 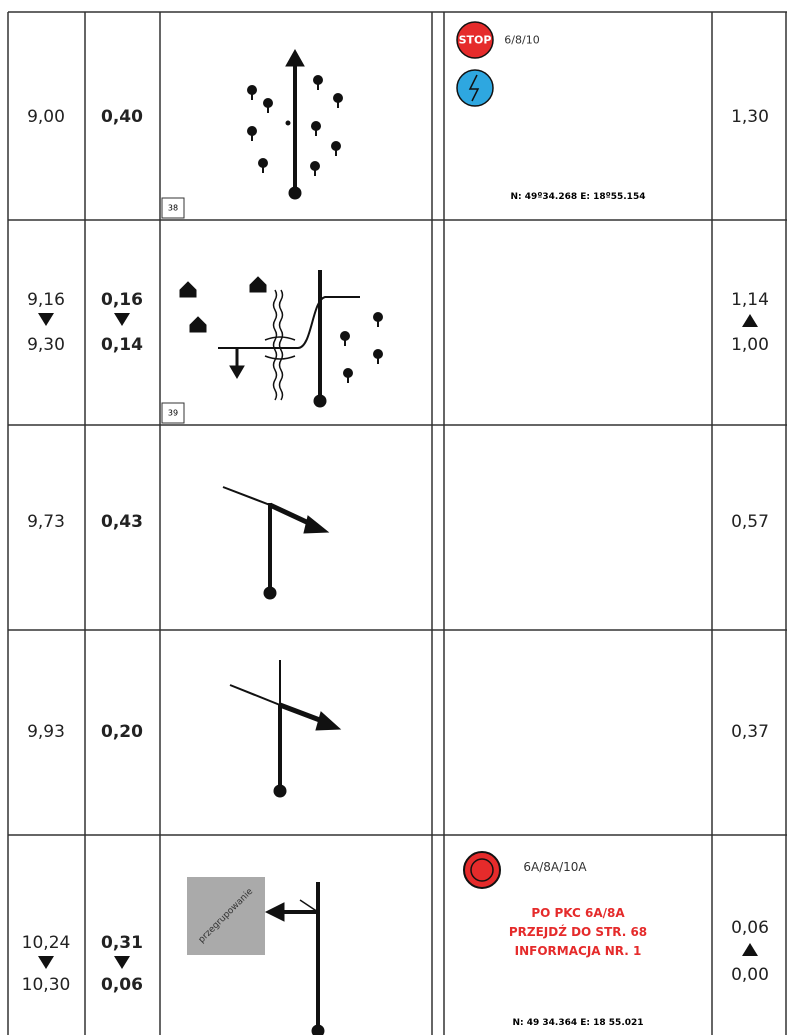 What do you see at coordinates (578, 1023) in the screenshot?
I see `coords: N: 49 34.364 E: 18 55.021` at bounding box center [578, 1023].